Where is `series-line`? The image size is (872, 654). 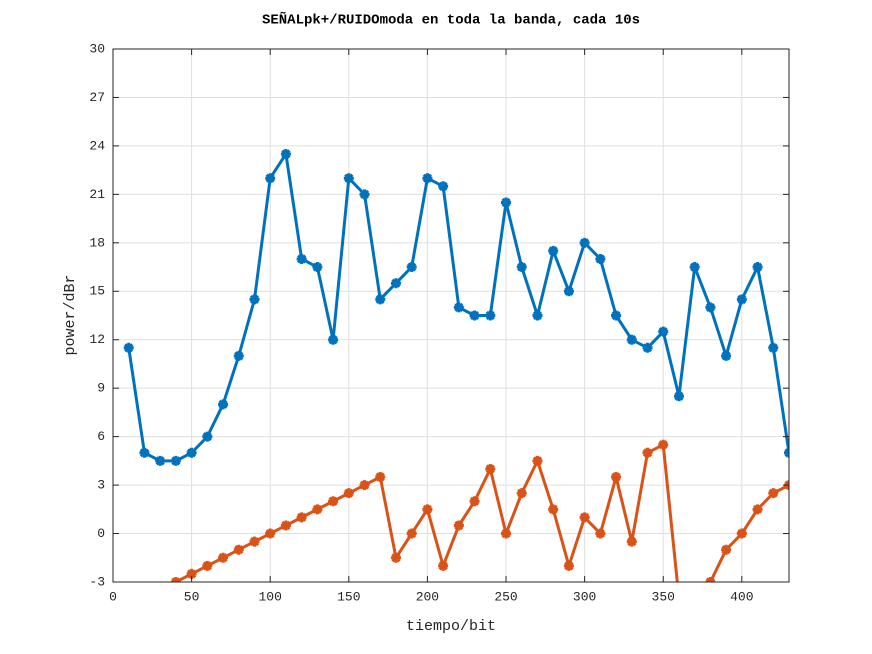
series-line is located at coordinates (482, 512).